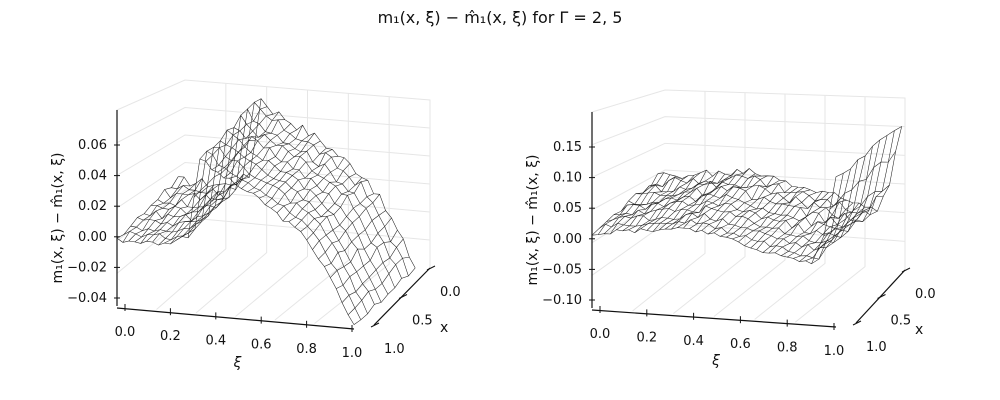 Image resolution: width=1000 pixels, height=400 pixels. What do you see at coordinates (567, 208) in the screenshot?
I see `z-tick-label: 0.05` at bounding box center [567, 208].